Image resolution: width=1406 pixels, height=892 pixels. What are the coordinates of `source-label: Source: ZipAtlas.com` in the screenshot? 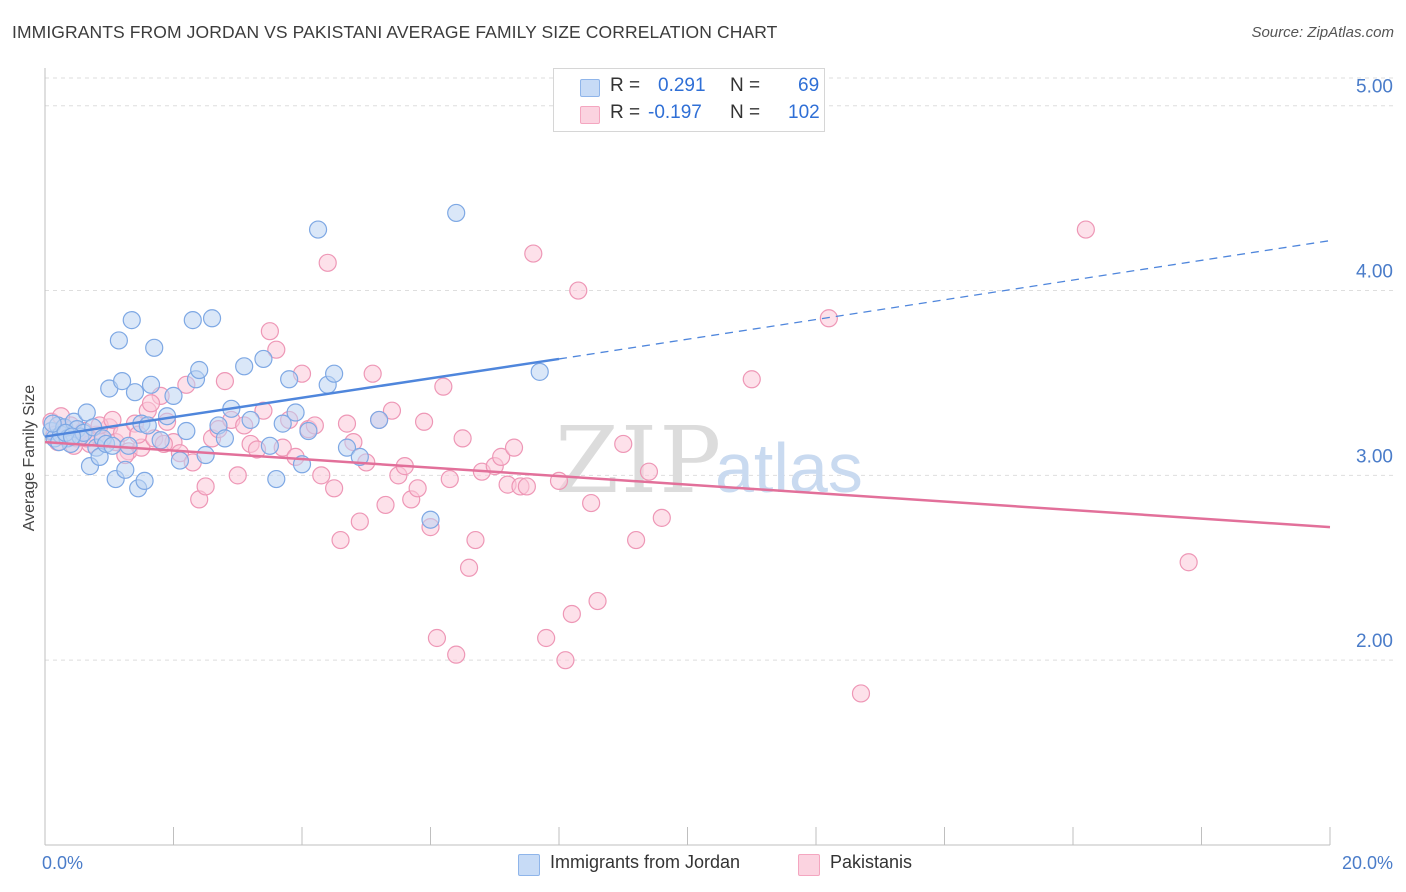 It's located at (1322, 32).